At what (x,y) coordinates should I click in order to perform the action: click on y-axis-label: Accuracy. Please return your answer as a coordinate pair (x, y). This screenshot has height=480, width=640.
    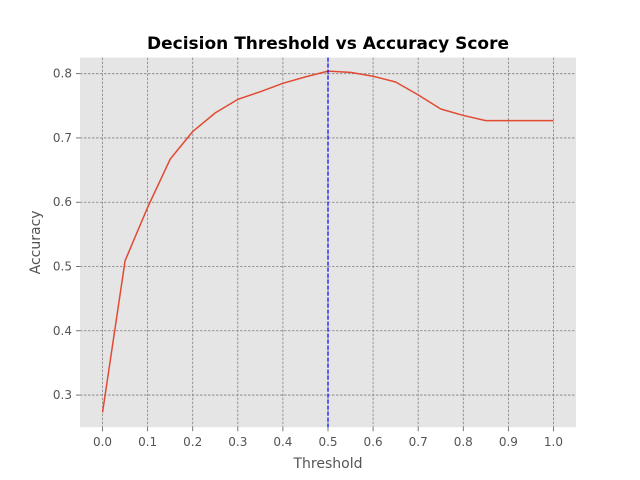
    Looking at the image, I should click on (36, 242).